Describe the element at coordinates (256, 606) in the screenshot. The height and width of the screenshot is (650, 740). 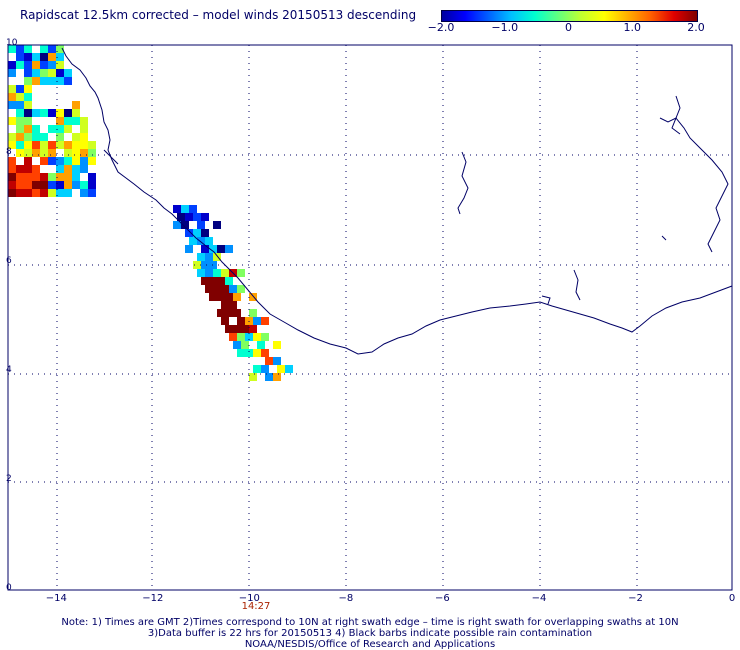
I see `swath-time-label: 14:27` at that location.